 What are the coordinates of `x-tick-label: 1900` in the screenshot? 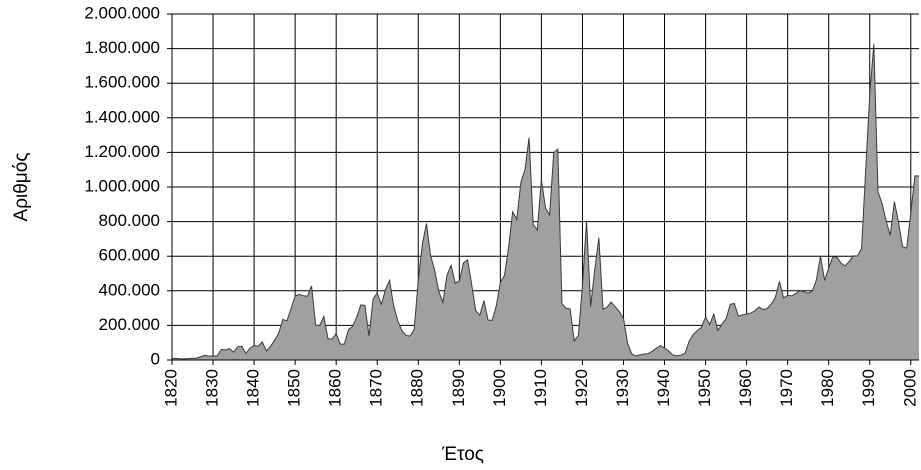 It's located at (499, 388).